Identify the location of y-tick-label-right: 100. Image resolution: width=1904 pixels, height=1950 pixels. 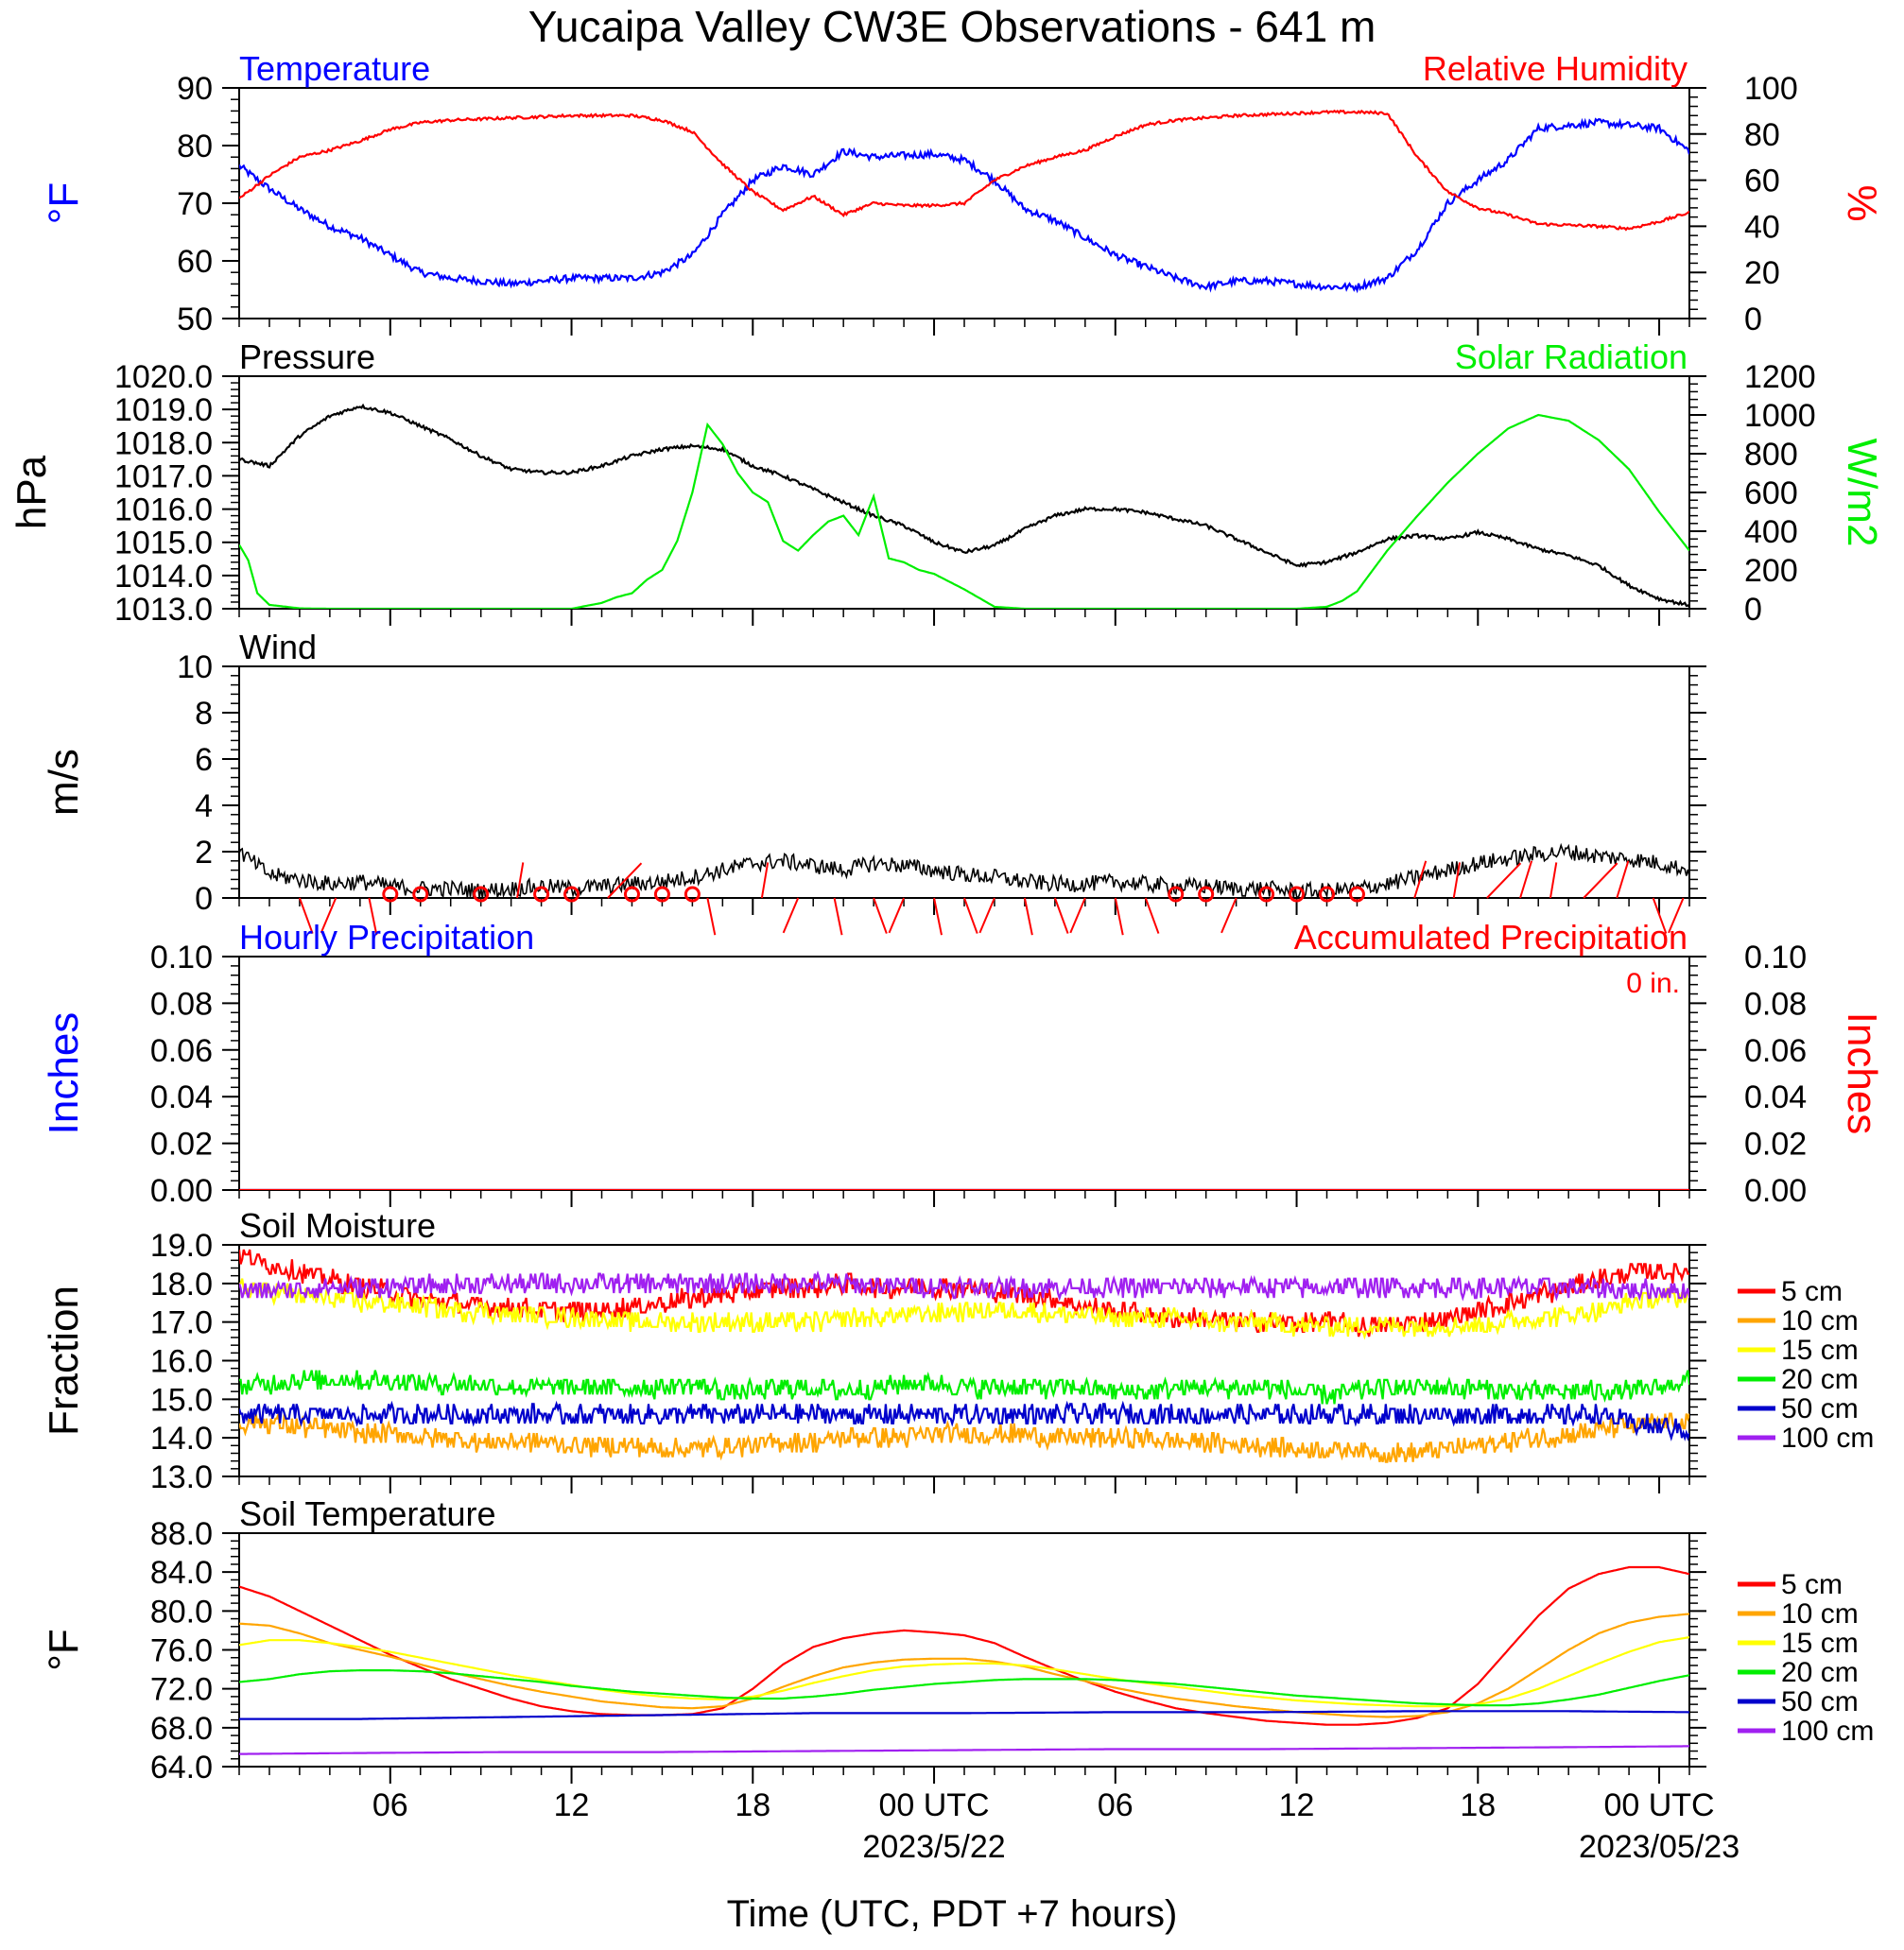
(1771, 89).